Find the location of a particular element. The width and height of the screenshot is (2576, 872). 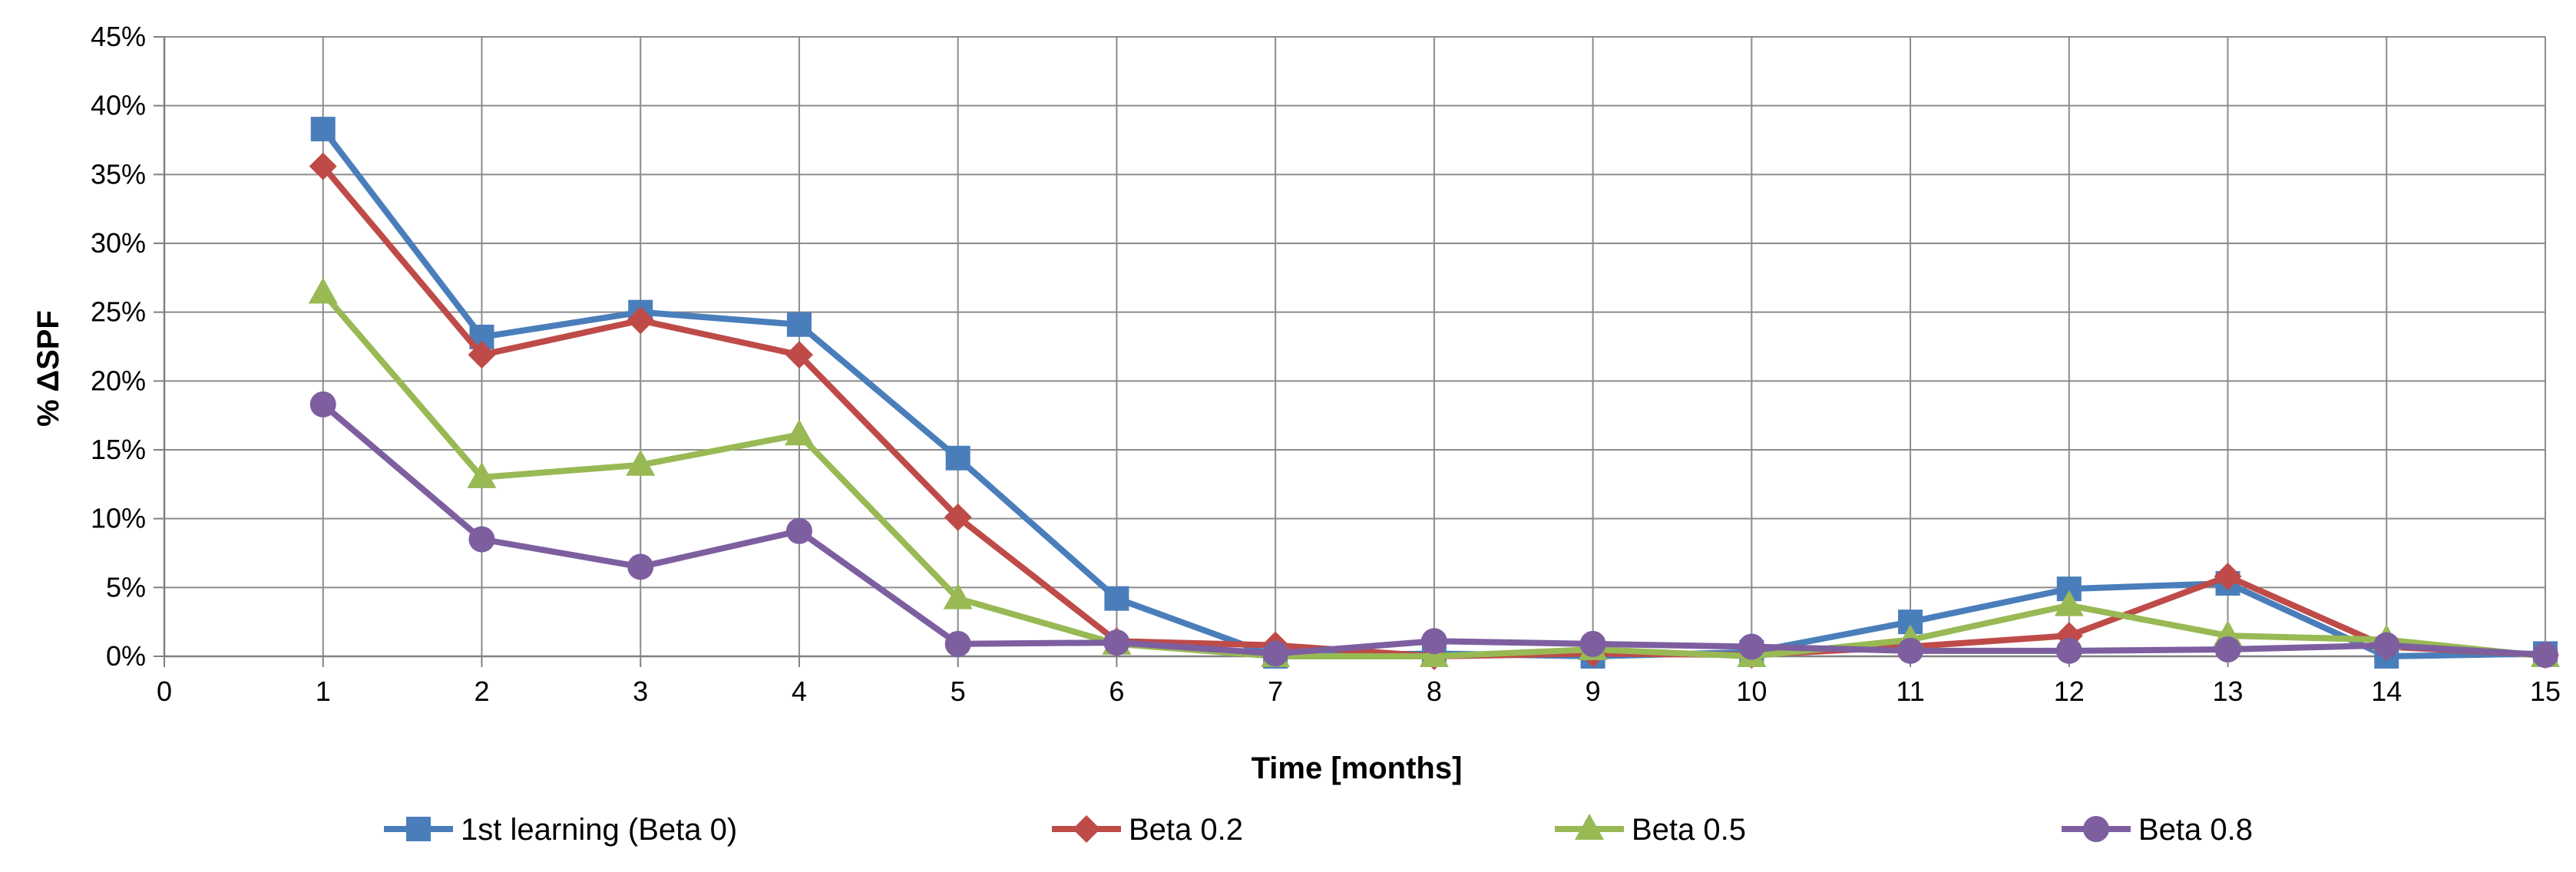

y-tick-labels: 0% 5% 10% 15% 20% 25% 30% 35% 40% 45% is located at coordinates (118, 346).